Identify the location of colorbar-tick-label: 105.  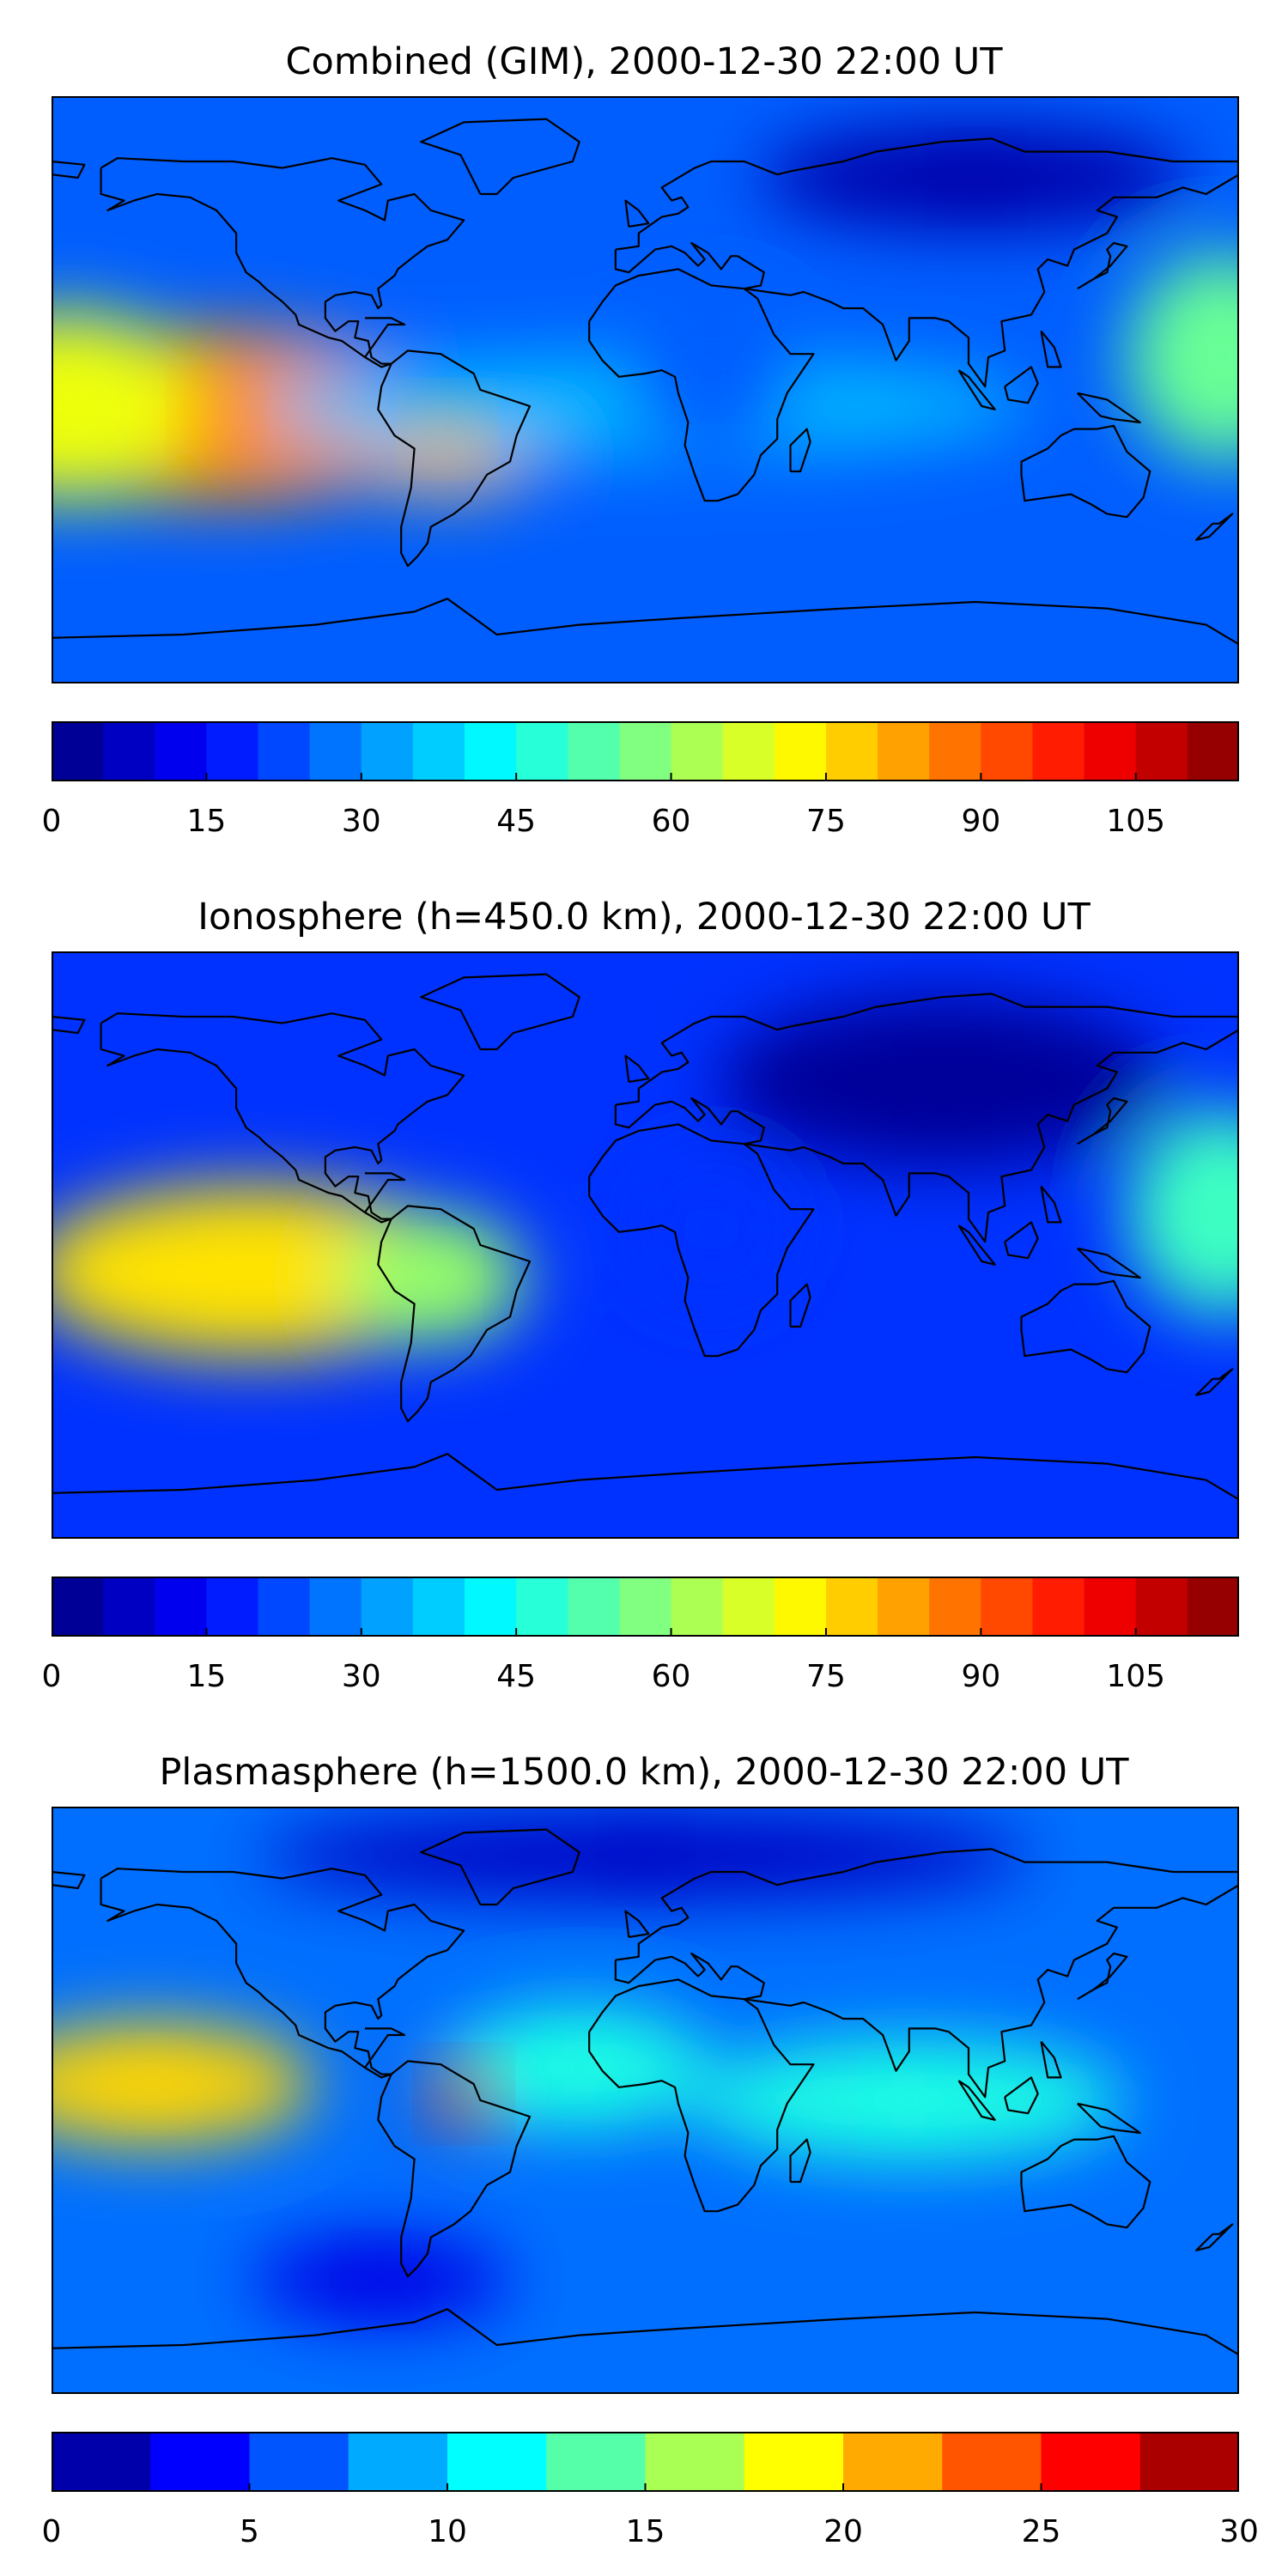
(1136, 821).